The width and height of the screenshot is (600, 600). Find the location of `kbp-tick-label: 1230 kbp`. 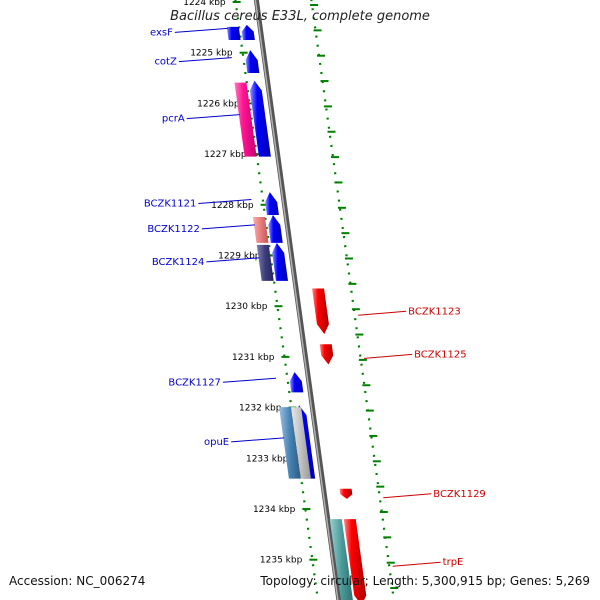

kbp-tick-label: 1230 kbp is located at coordinates (246, 307).